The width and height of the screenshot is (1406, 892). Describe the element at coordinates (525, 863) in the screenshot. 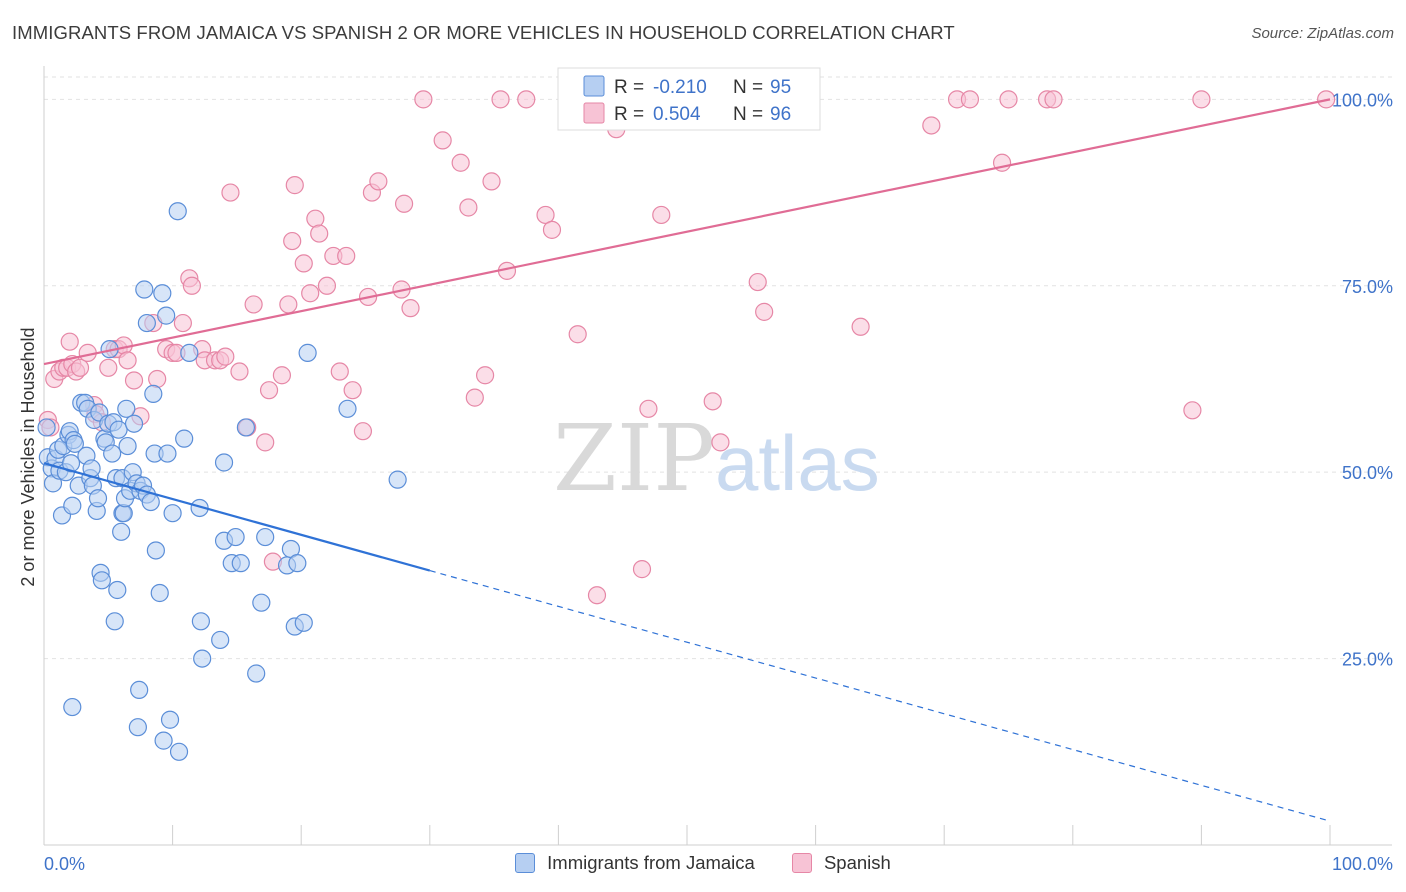

I see `legend-item-jamaica-swatch` at that location.